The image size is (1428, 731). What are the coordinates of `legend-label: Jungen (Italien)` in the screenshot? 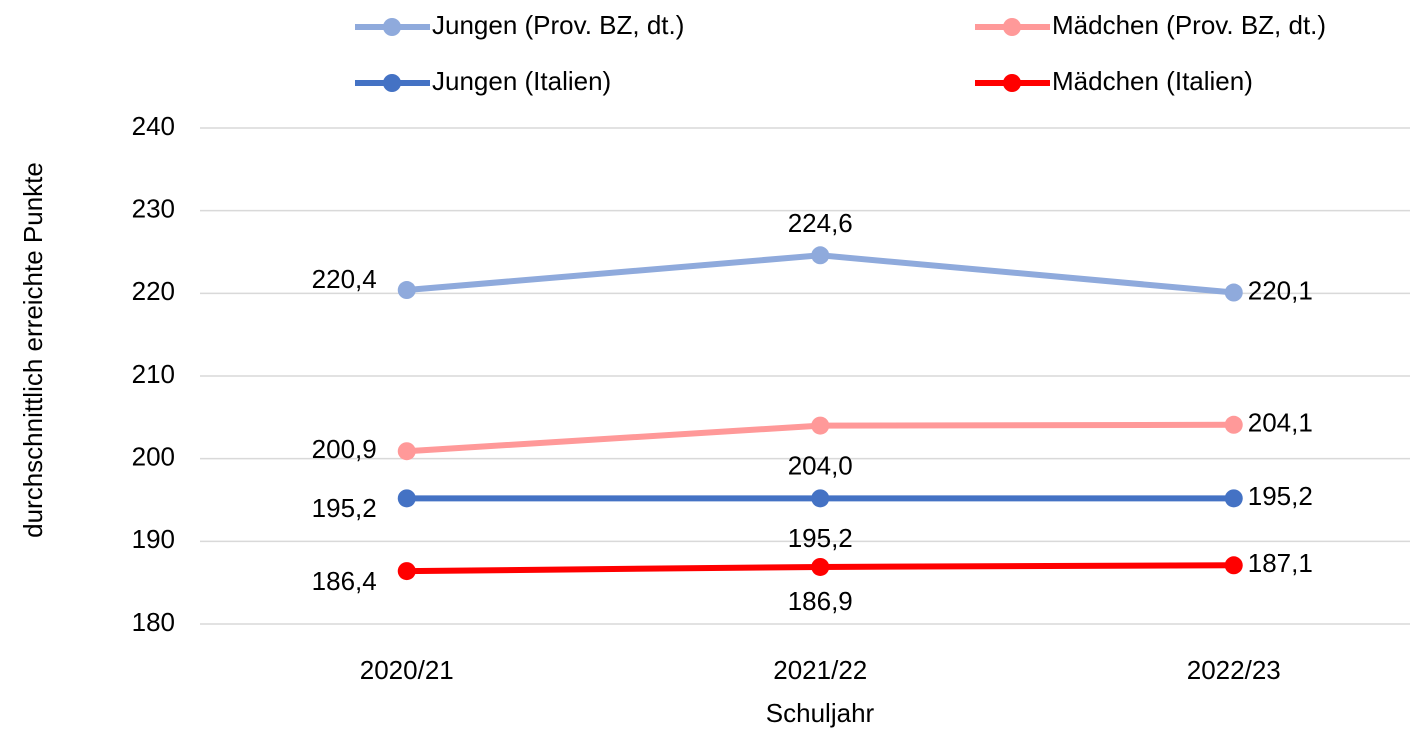 It's located at (521, 81).